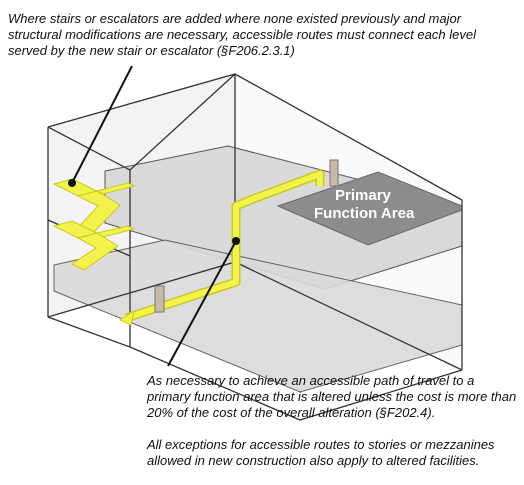  I want to click on primary-function-label-1: Primary, so click(363, 195).